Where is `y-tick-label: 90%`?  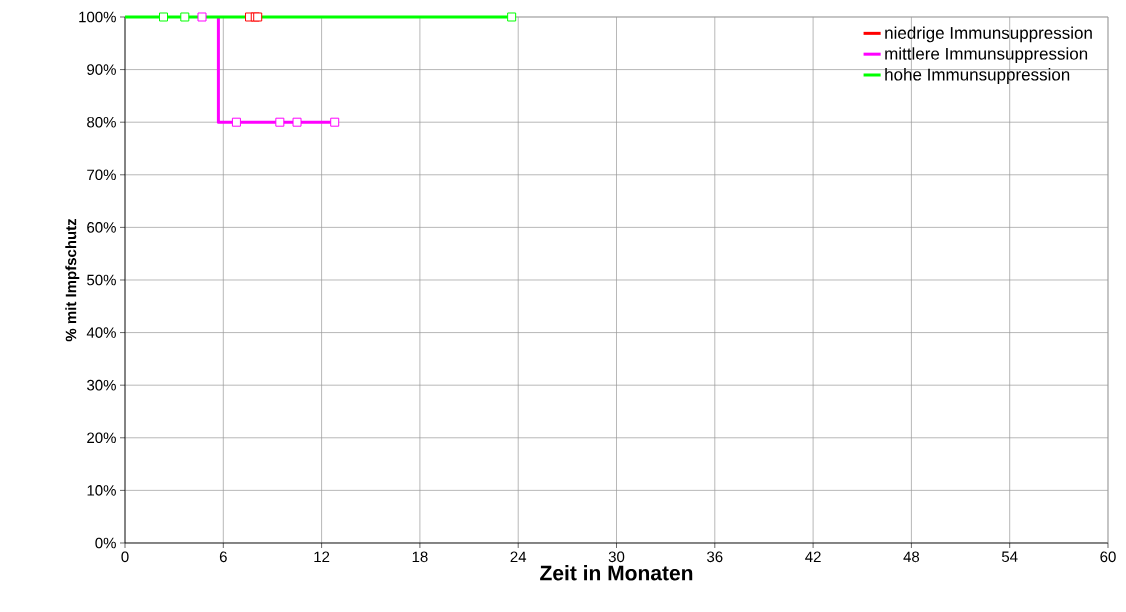 y-tick-label: 90% is located at coordinates (101, 69).